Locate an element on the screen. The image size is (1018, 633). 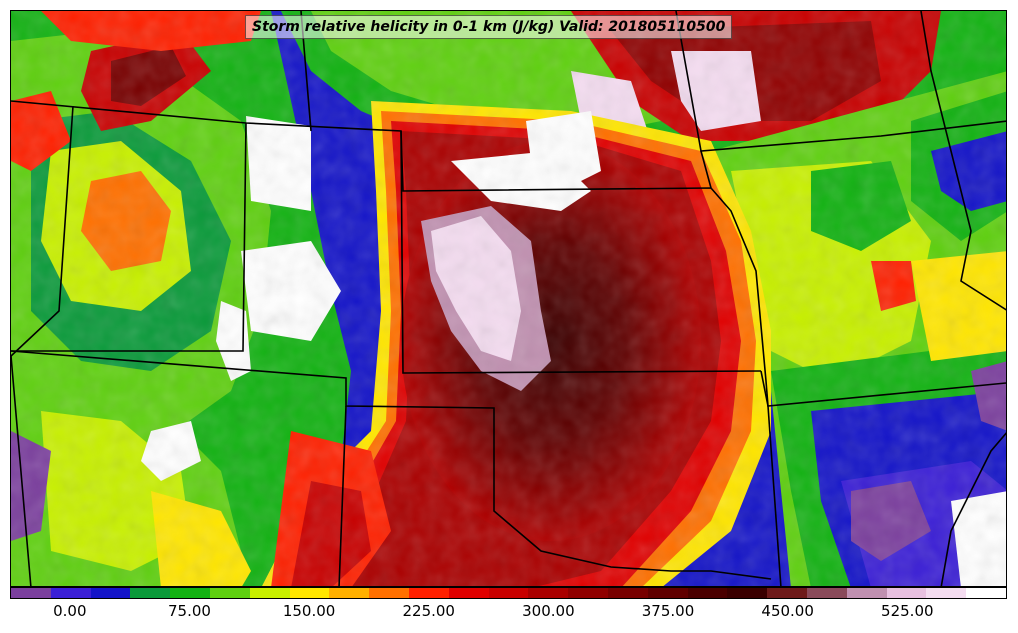
colorbar-tick-label: 375.00 is located at coordinates (668, 611).